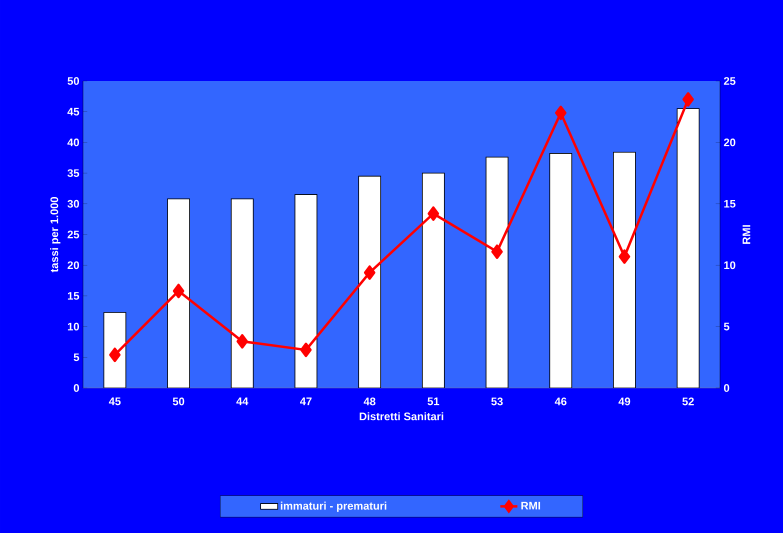  What do you see at coordinates (746, 234) in the screenshot?
I see `y2-axis-title: RMI` at bounding box center [746, 234].